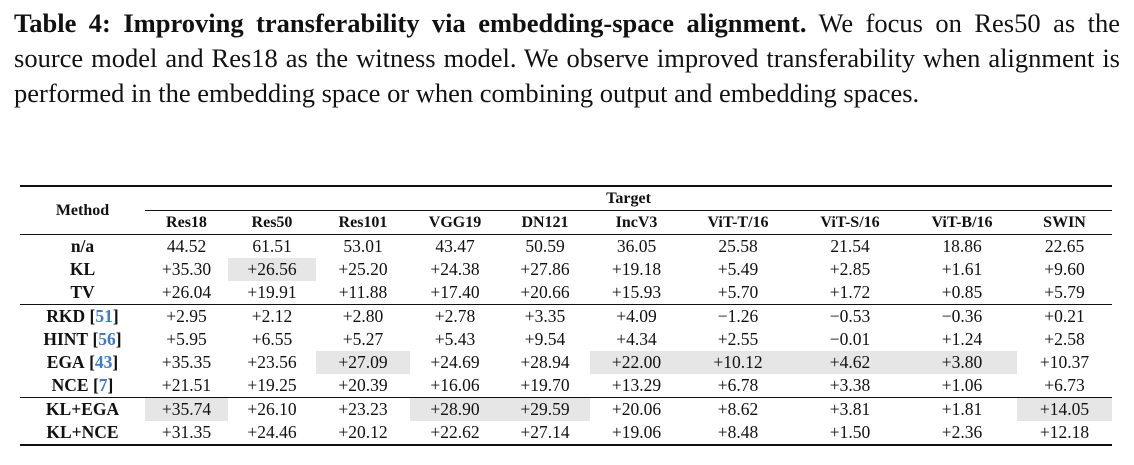 The height and width of the screenshot is (465, 1134). Describe the element at coordinates (455, 339) in the screenshot. I see `value-cell: +5.43` at that location.